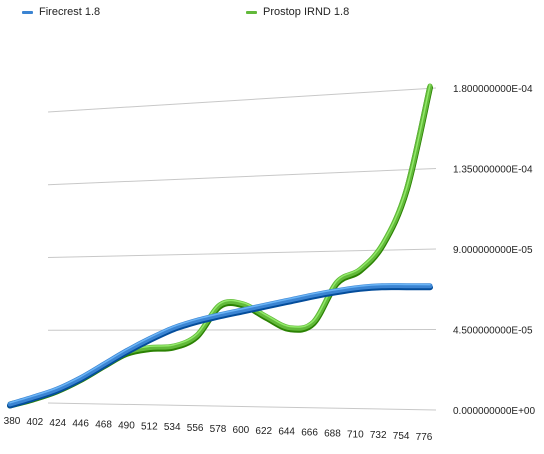 This screenshot has height=454, width=544. I want to click on x-tick-label: 556, so click(195, 428).